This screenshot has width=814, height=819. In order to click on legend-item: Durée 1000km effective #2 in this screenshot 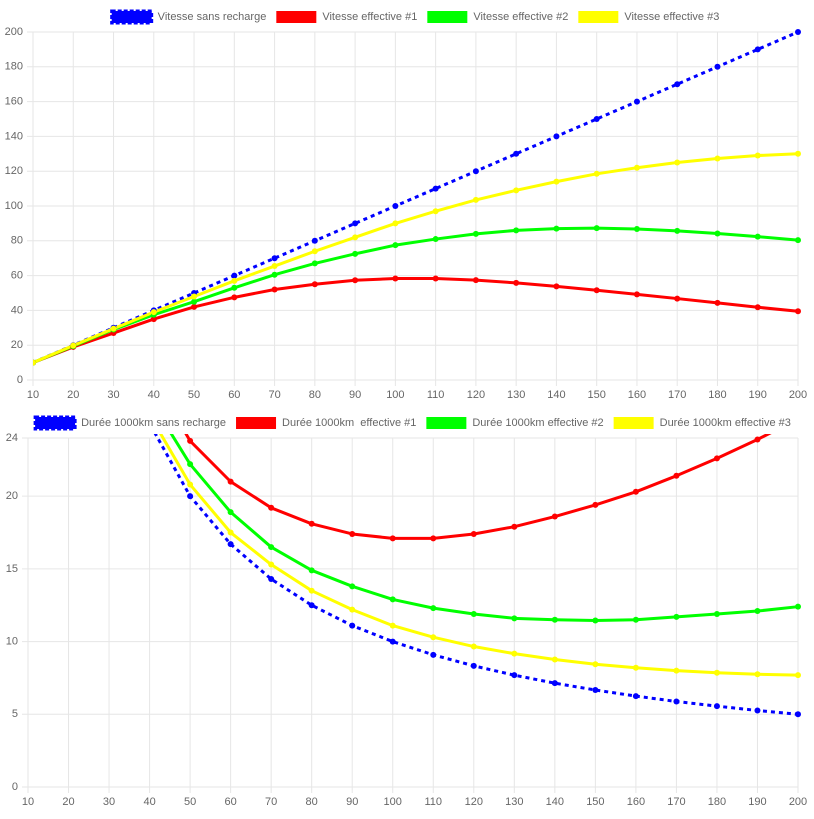, I will do `click(515, 423)`.